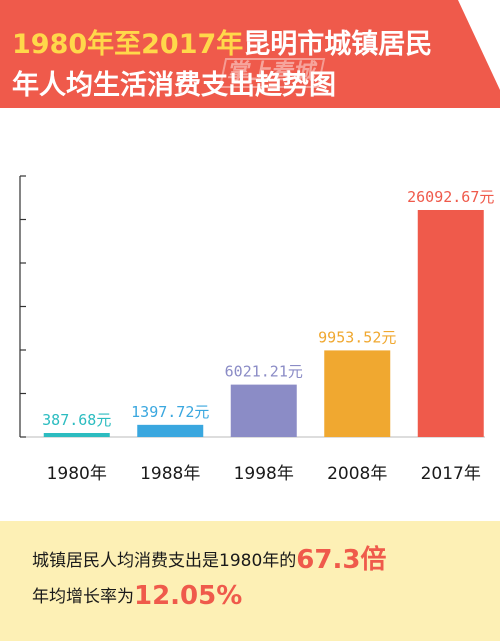 Image resolution: width=500 pixels, height=641 pixels. Describe the element at coordinates (338, 44) in the screenshot. I see `title-rest: 昆明市城镇居民` at that location.